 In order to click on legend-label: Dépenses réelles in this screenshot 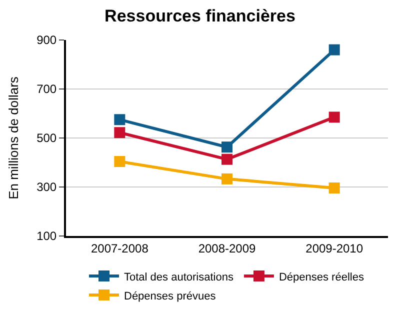, I will do `click(321, 277)`.